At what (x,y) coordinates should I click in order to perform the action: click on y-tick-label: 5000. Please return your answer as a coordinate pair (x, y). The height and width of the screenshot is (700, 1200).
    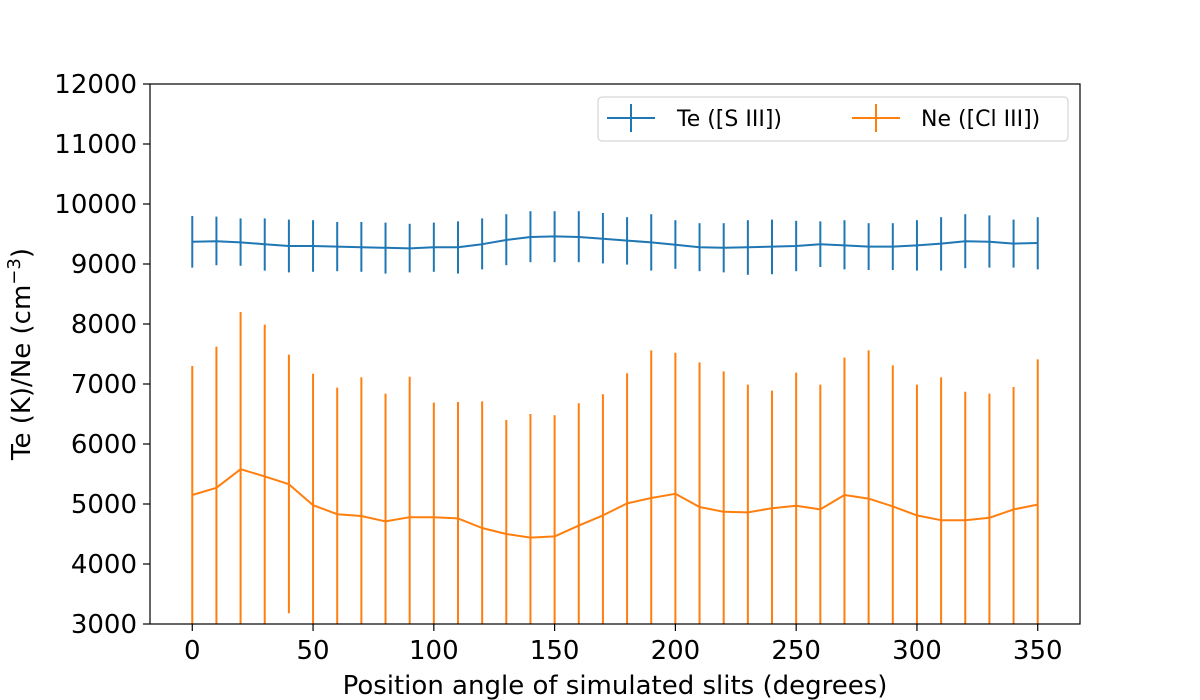
    Looking at the image, I should click on (104, 505).